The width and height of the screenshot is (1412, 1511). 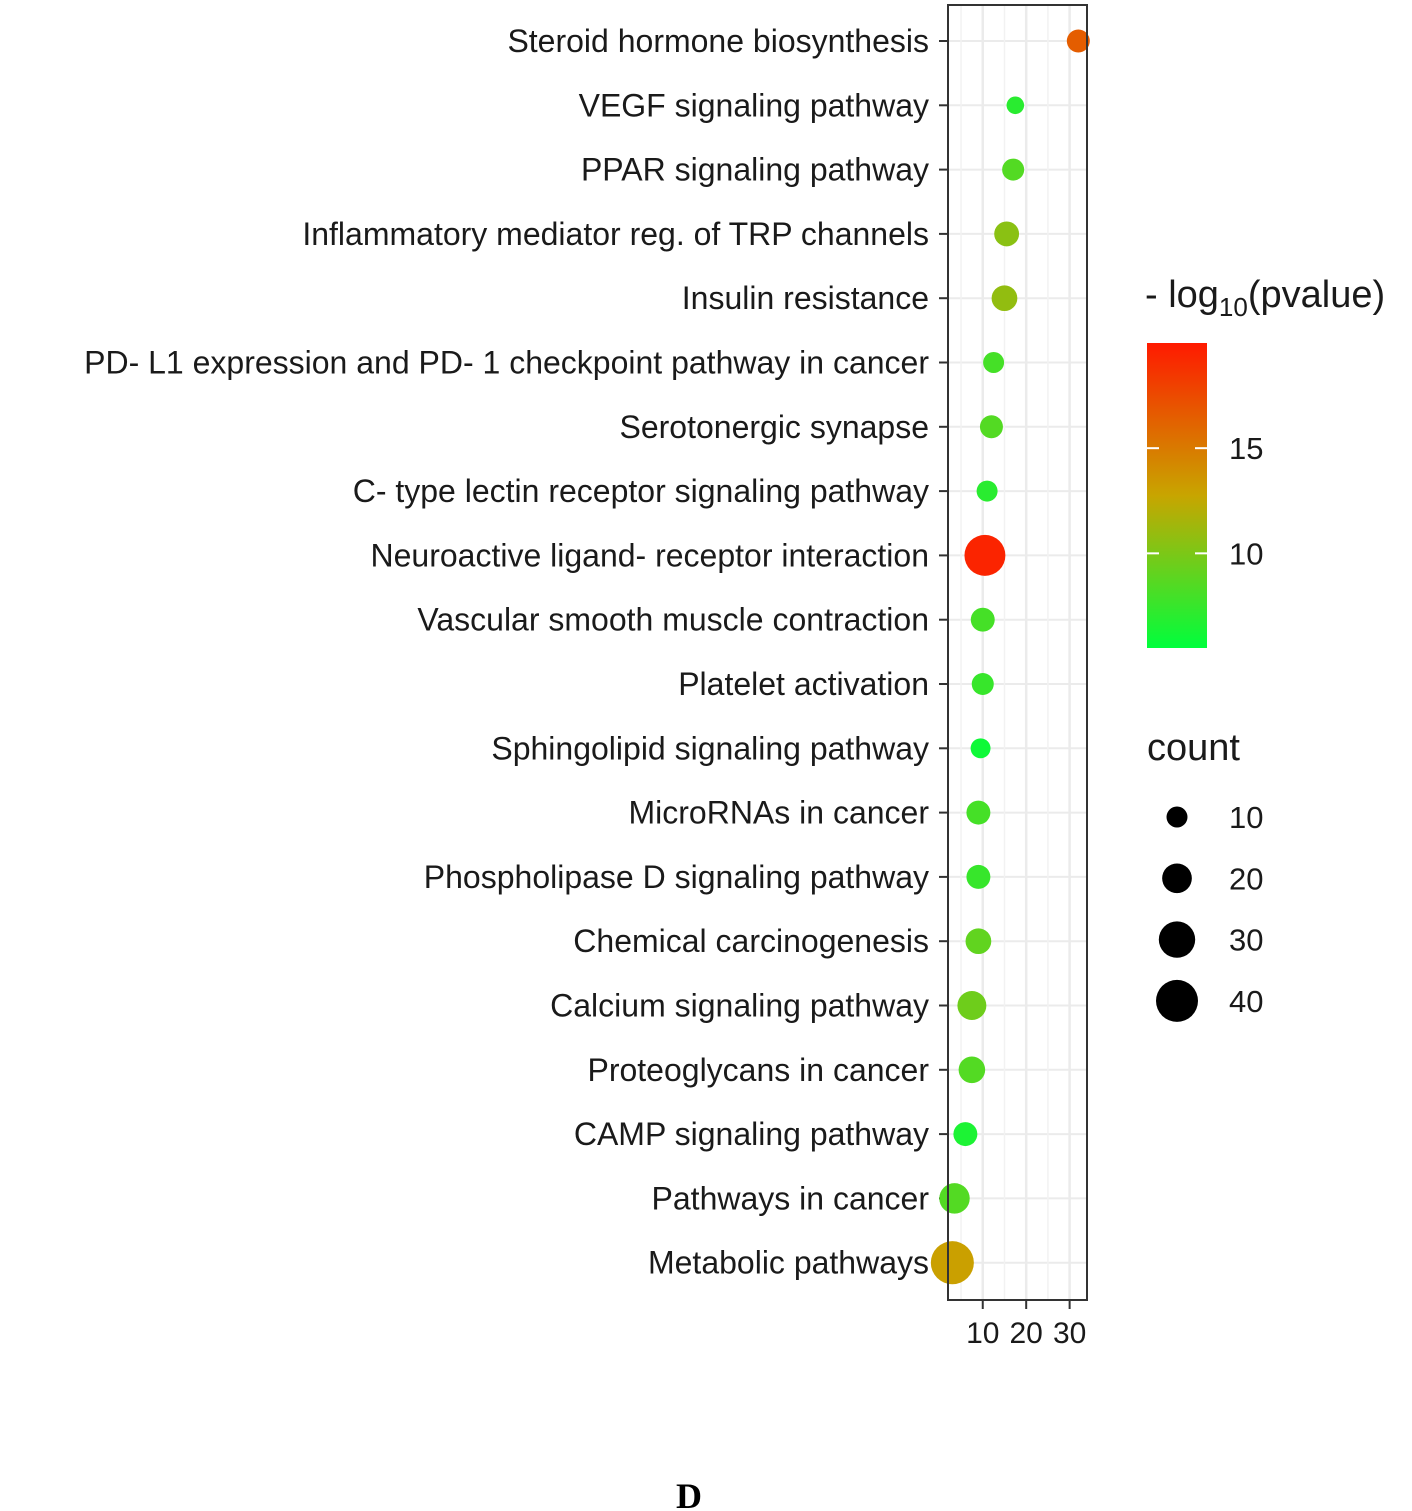 I want to click on x-tick-label: 20, so click(x=1026, y=1333).